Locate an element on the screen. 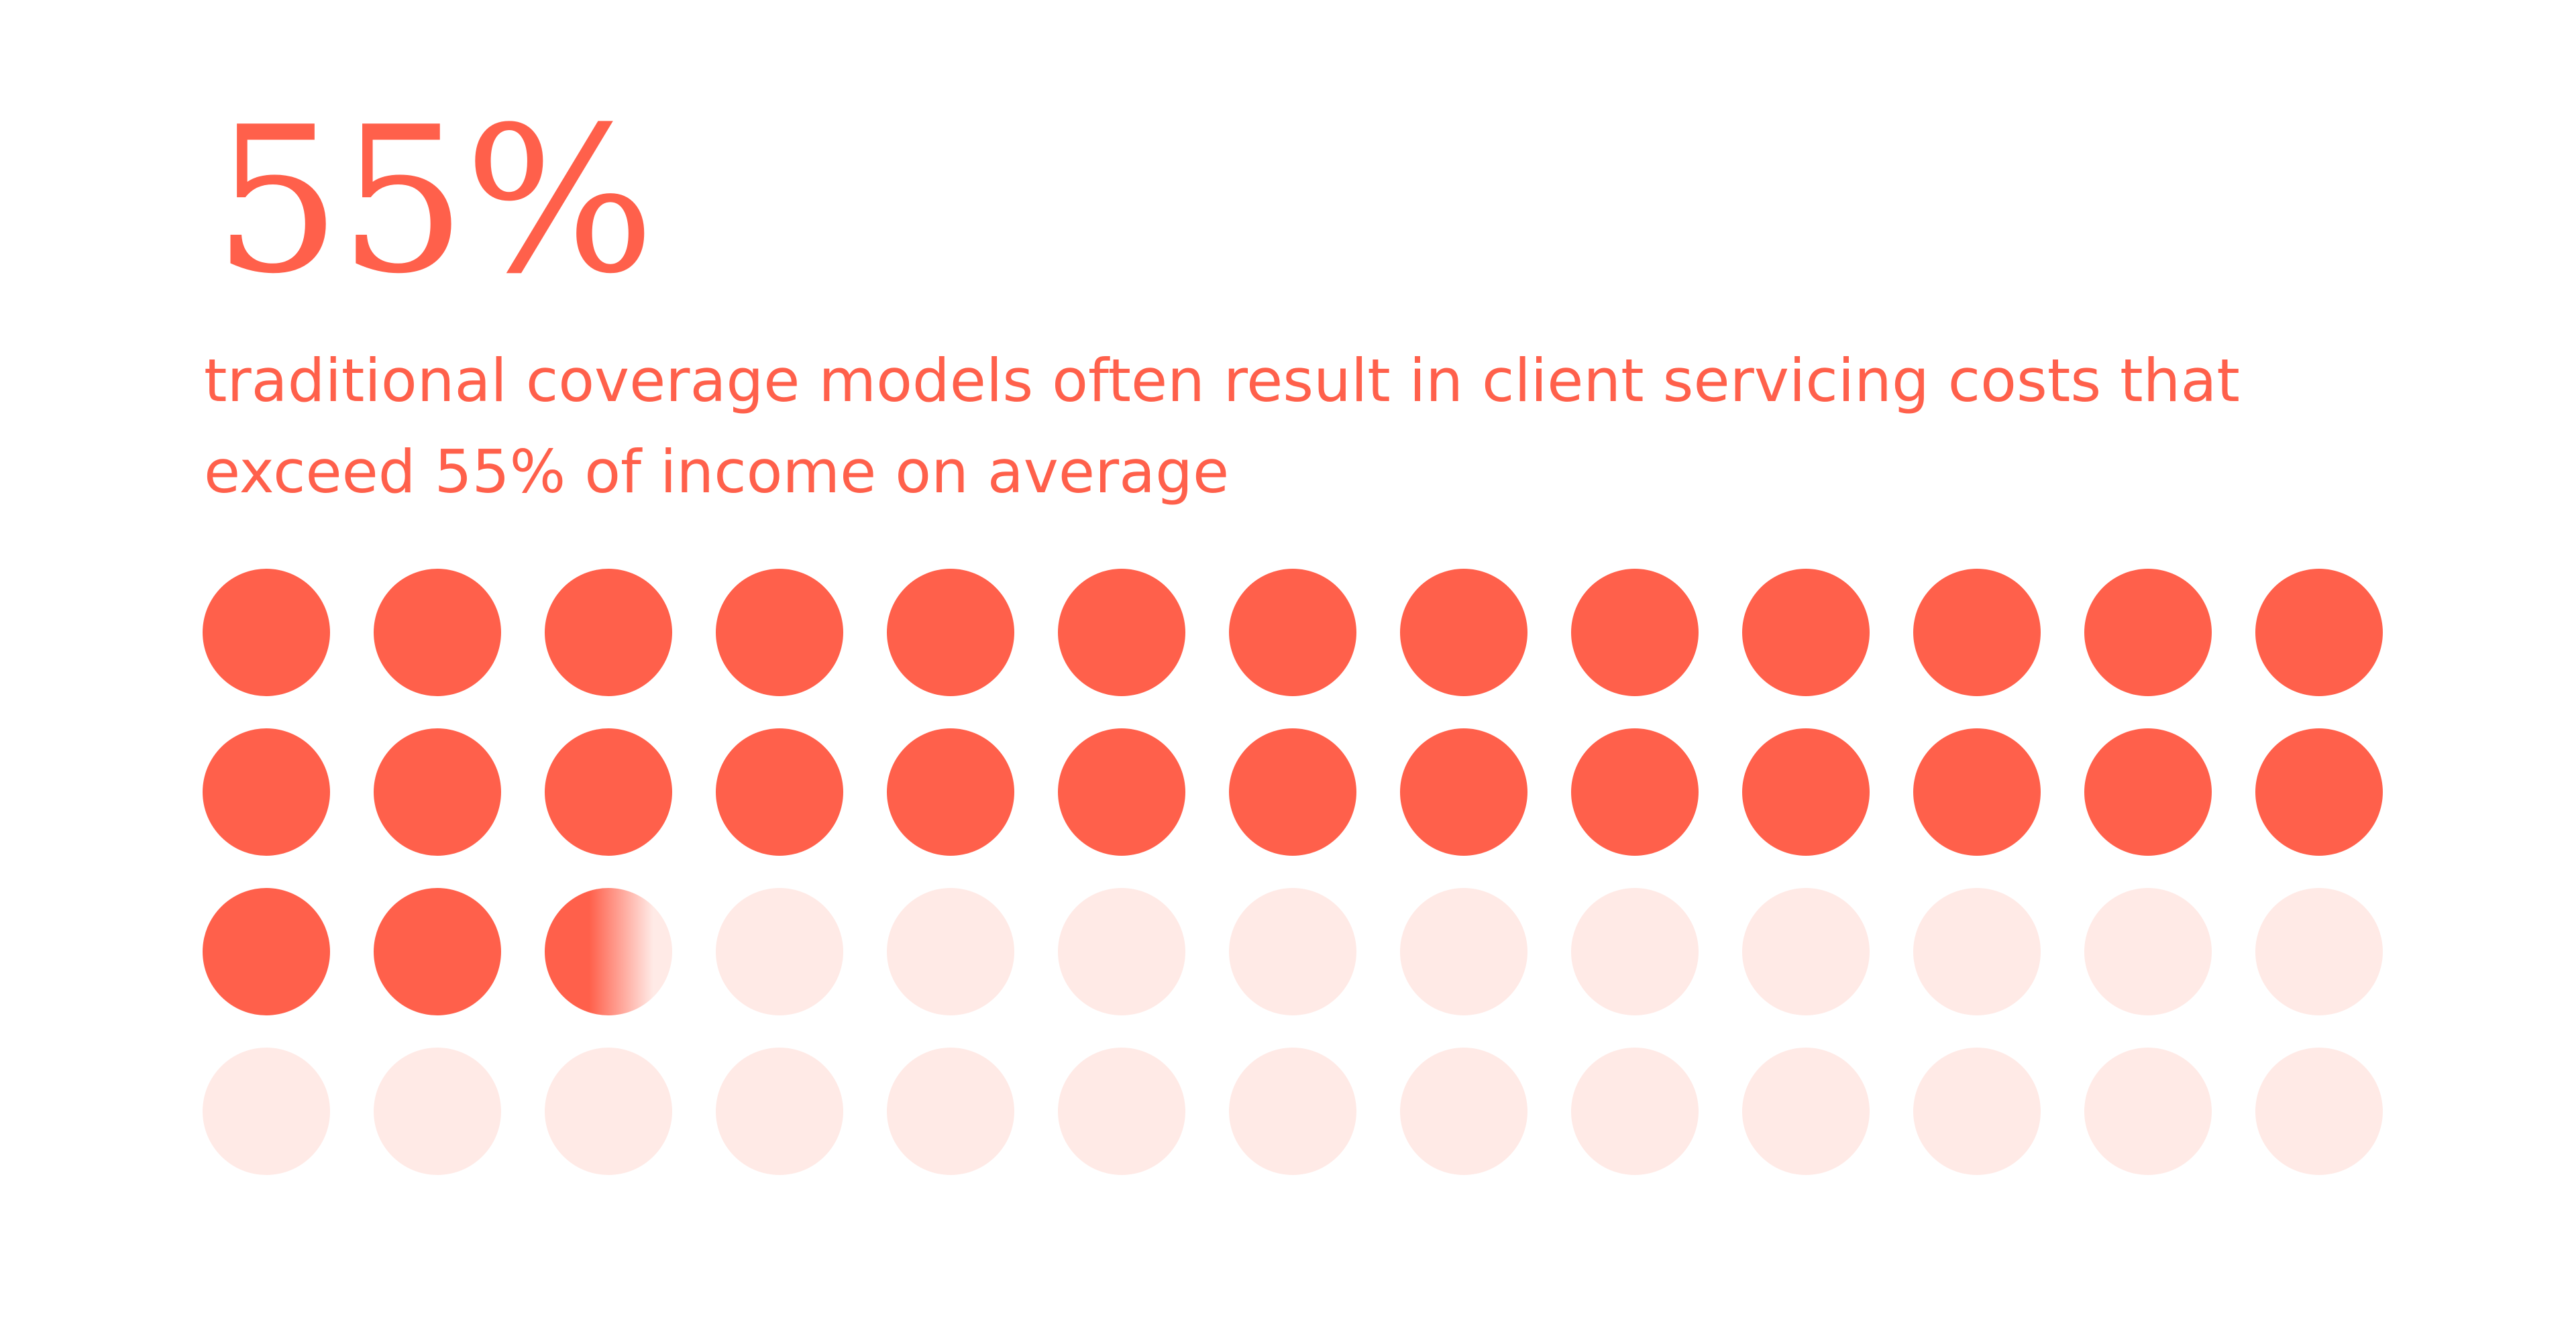 The image size is (2576, 1340). waffle-dot-partial is located at coordinates (608, 951).